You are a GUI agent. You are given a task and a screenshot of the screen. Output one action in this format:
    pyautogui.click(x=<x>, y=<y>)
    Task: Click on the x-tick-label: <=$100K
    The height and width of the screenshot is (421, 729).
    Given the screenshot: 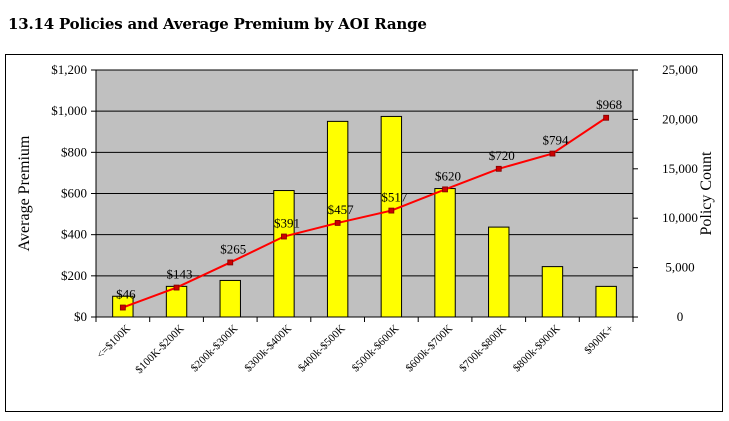 What is the action you would take?
    pyautogui.click(x=114, y=342)
    